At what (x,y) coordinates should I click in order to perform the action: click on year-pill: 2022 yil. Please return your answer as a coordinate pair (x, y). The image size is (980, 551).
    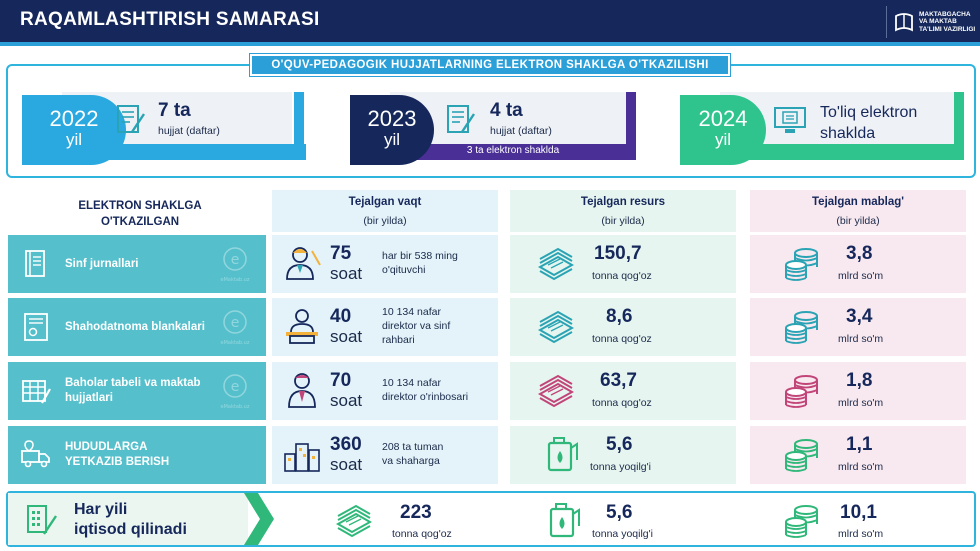
    Looking at the image, I should click on (74, 130).